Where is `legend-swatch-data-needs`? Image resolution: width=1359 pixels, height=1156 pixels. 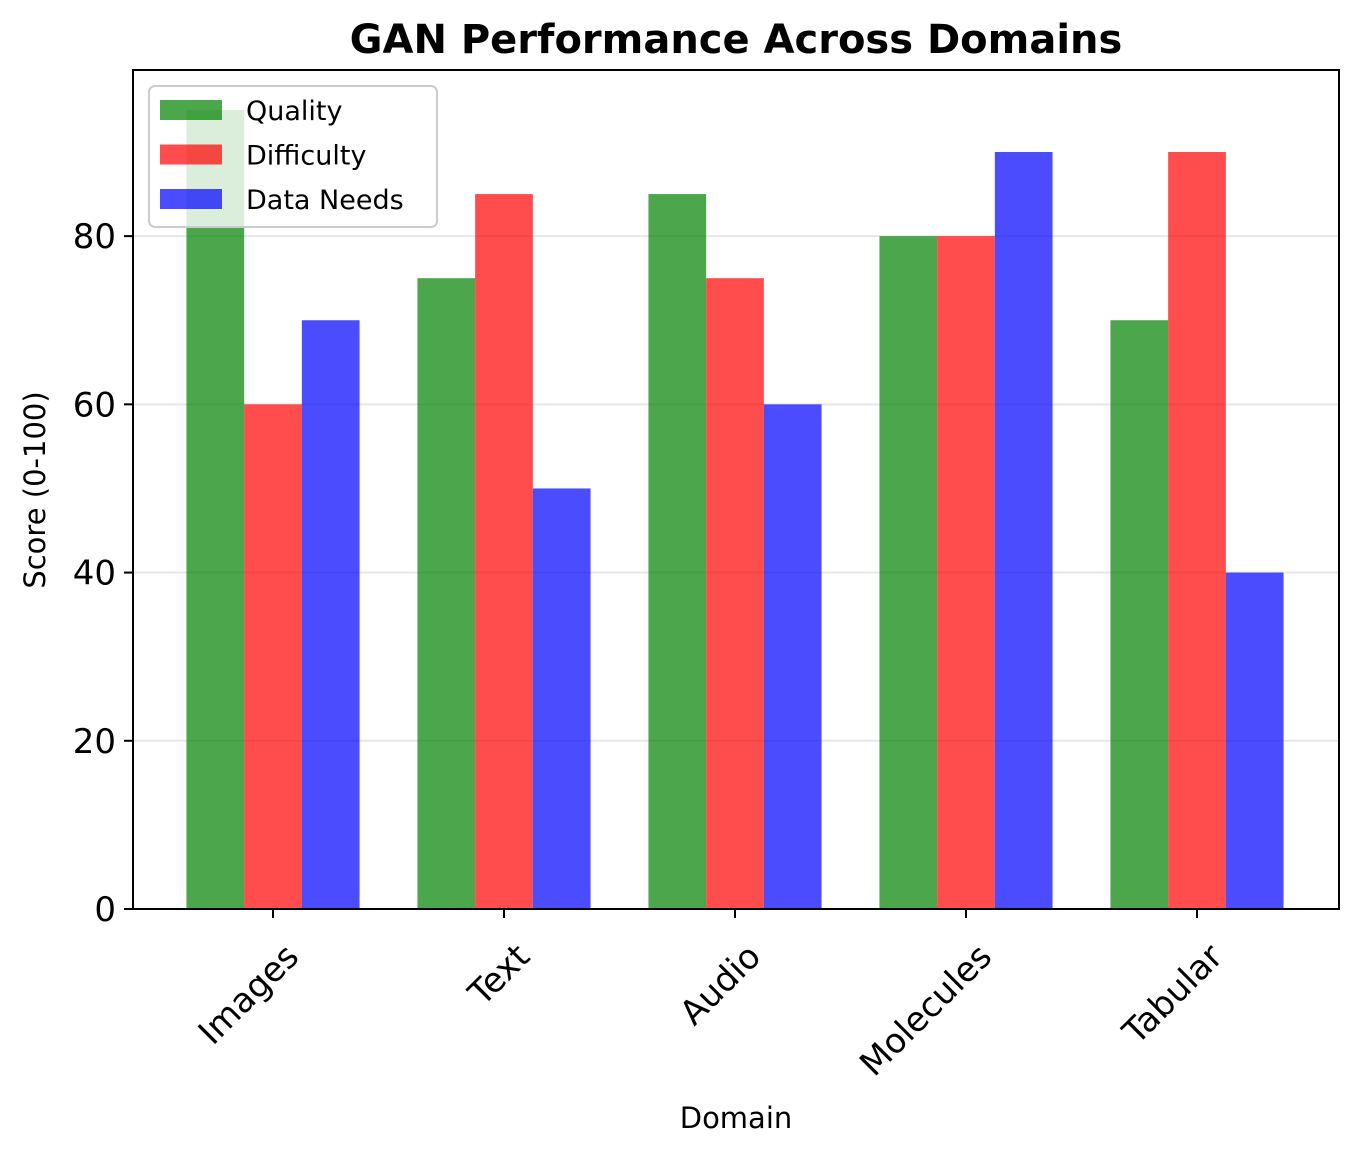 legend-swatch-data-needs is located at coordinates (191, 199).